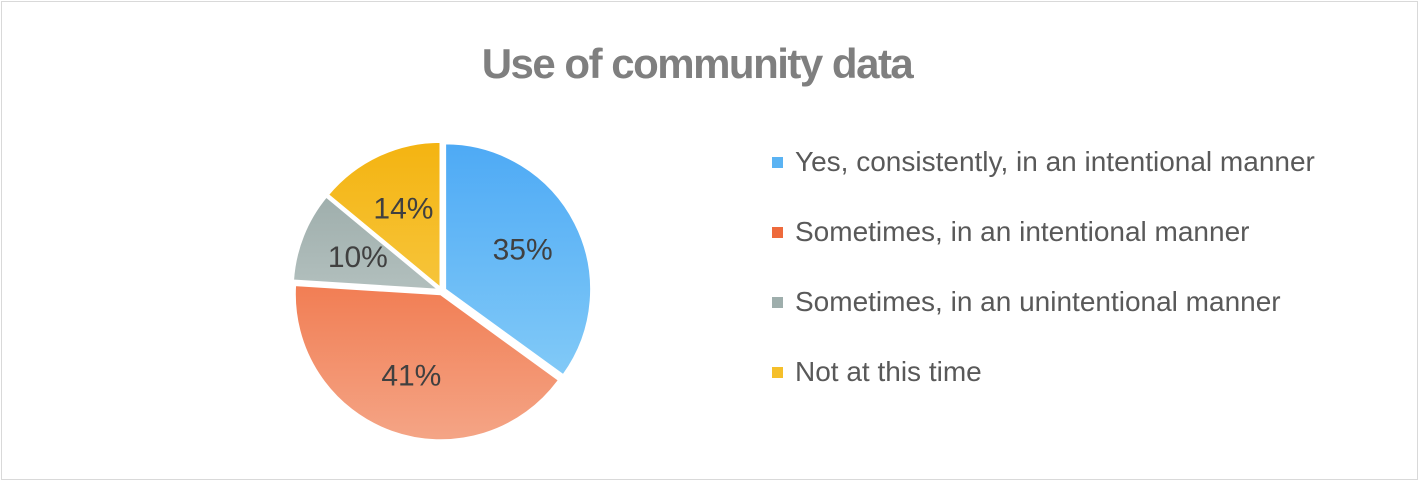 This screenshot has width=1421, height=483. I want to click on legend-label: Sometimes, in an unintentional manner, so click(1038, 301).